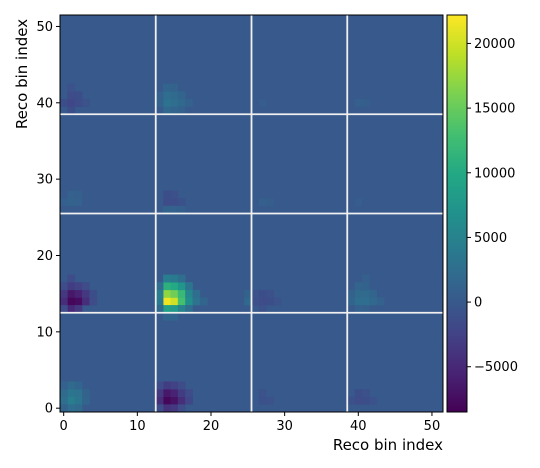 This screenshot has height=468, width=540. I want to click on colorbar-tick-label: 20000, so click(494, 44).